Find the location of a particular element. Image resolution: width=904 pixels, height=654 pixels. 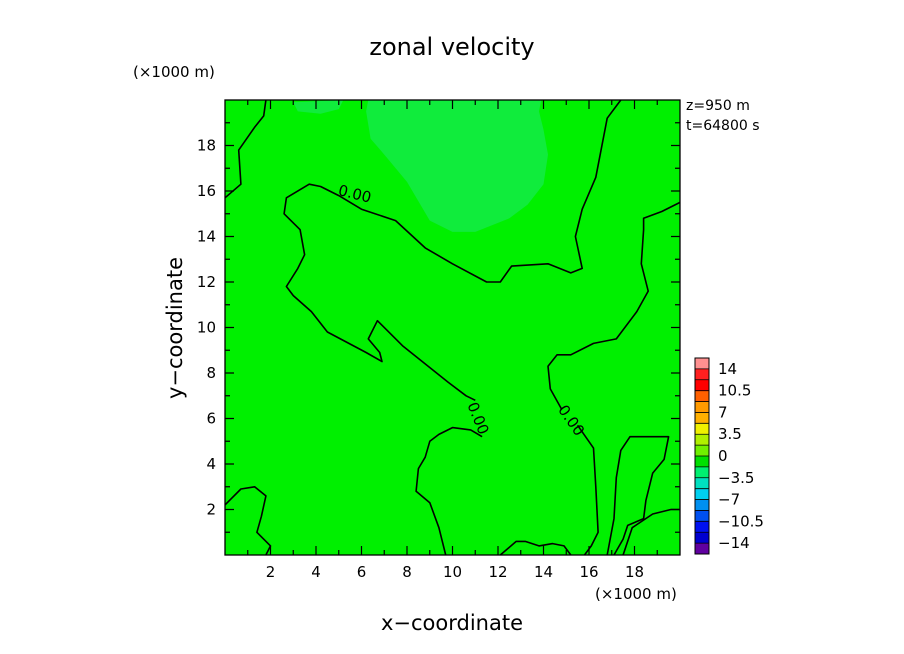

colorbar-label: −14 is located at coordinates (734, 543).